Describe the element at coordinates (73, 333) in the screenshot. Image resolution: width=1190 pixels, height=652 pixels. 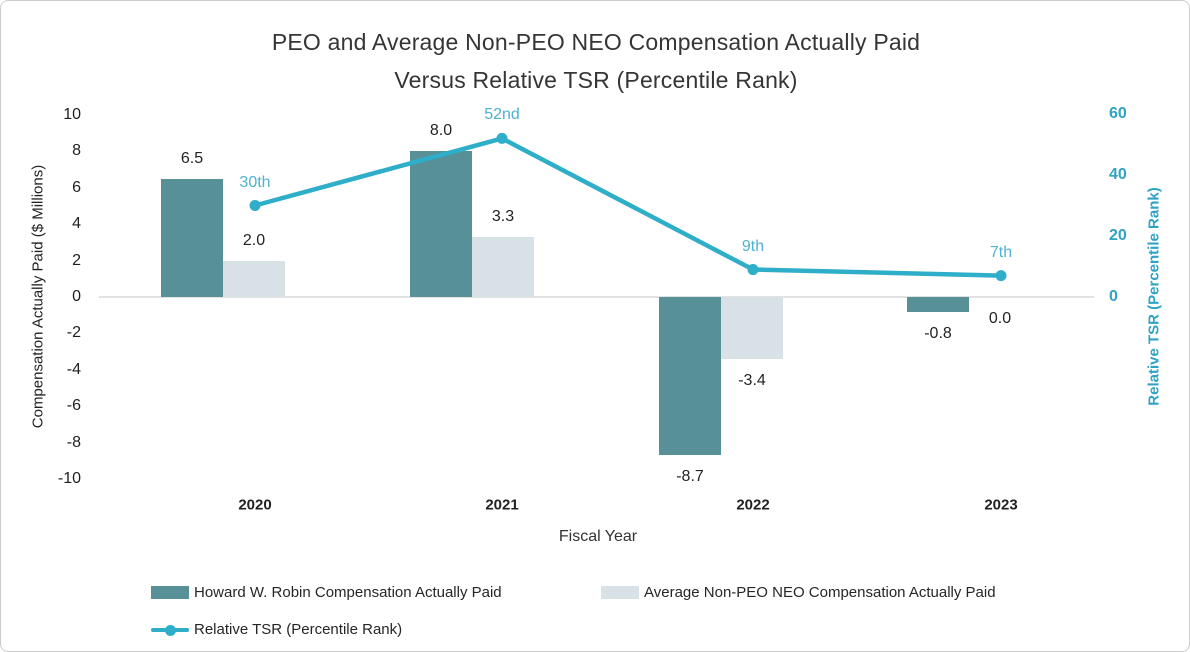
I see `left-axis-tick: -2` at that location.